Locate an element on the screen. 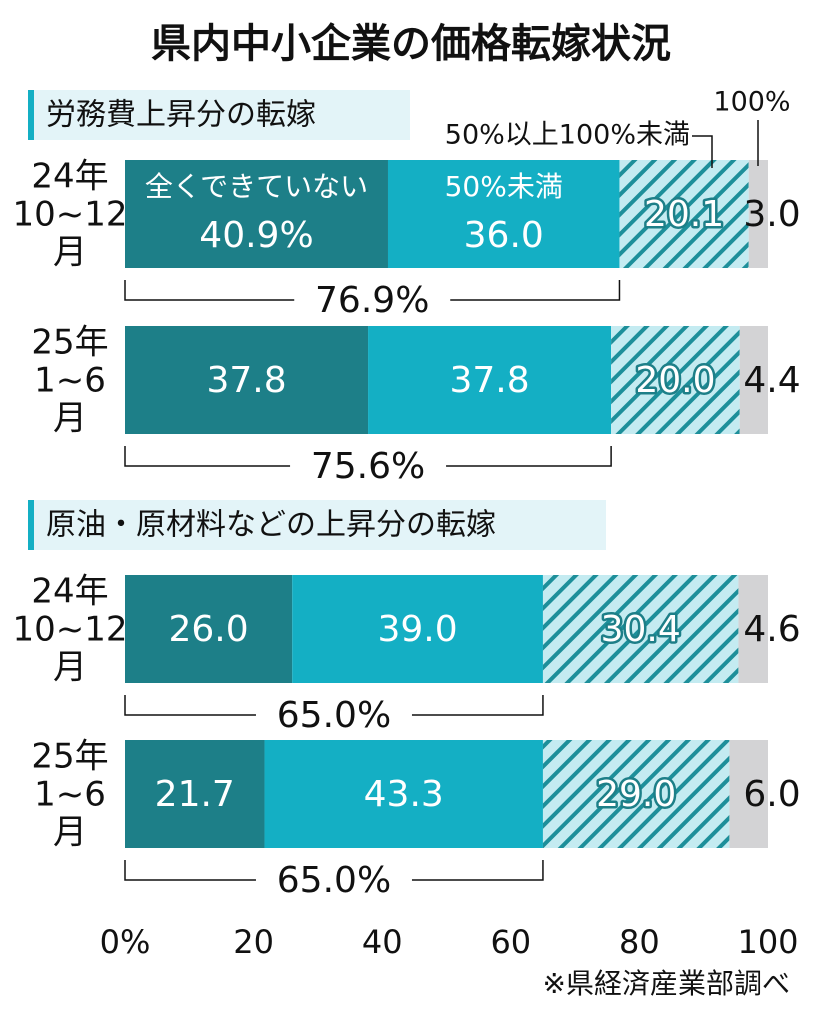  value-label: 6.0 is located at coordinates (771, 794).